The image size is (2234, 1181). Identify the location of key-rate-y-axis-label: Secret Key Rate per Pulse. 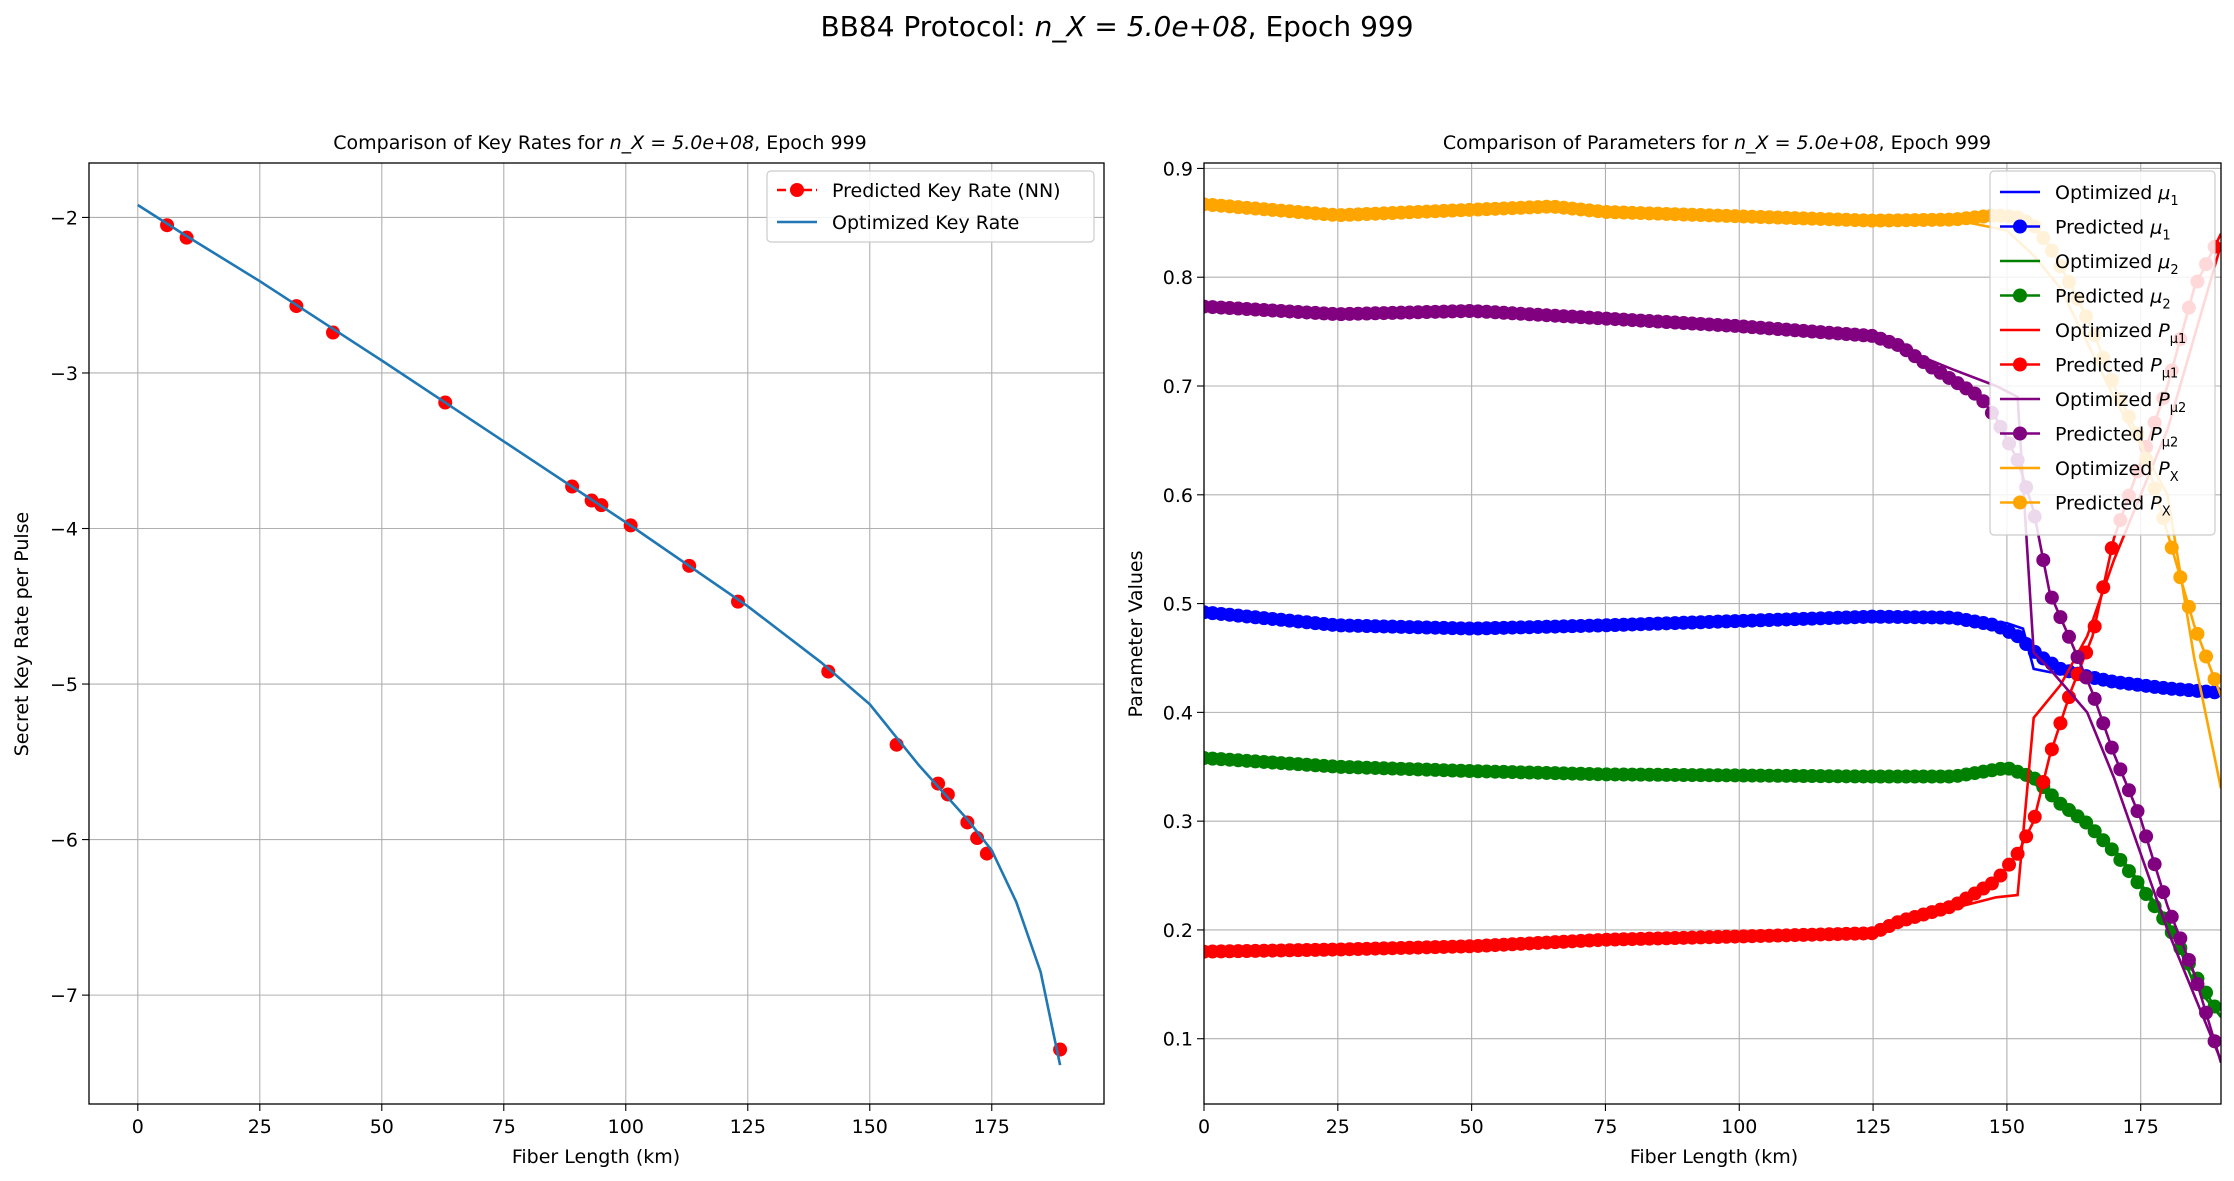
(22, 634).